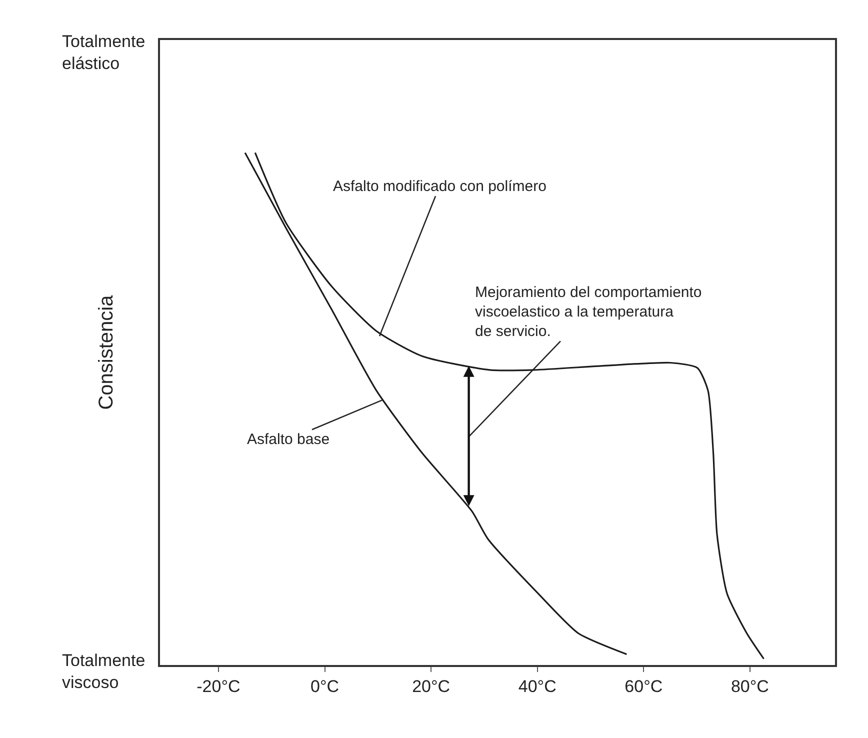 The image size is (868, 738). What do you see at coordinates (218, 686) in the screenshot?
I see `x-tick-label: -20°C` at bounding box center [218, 686].